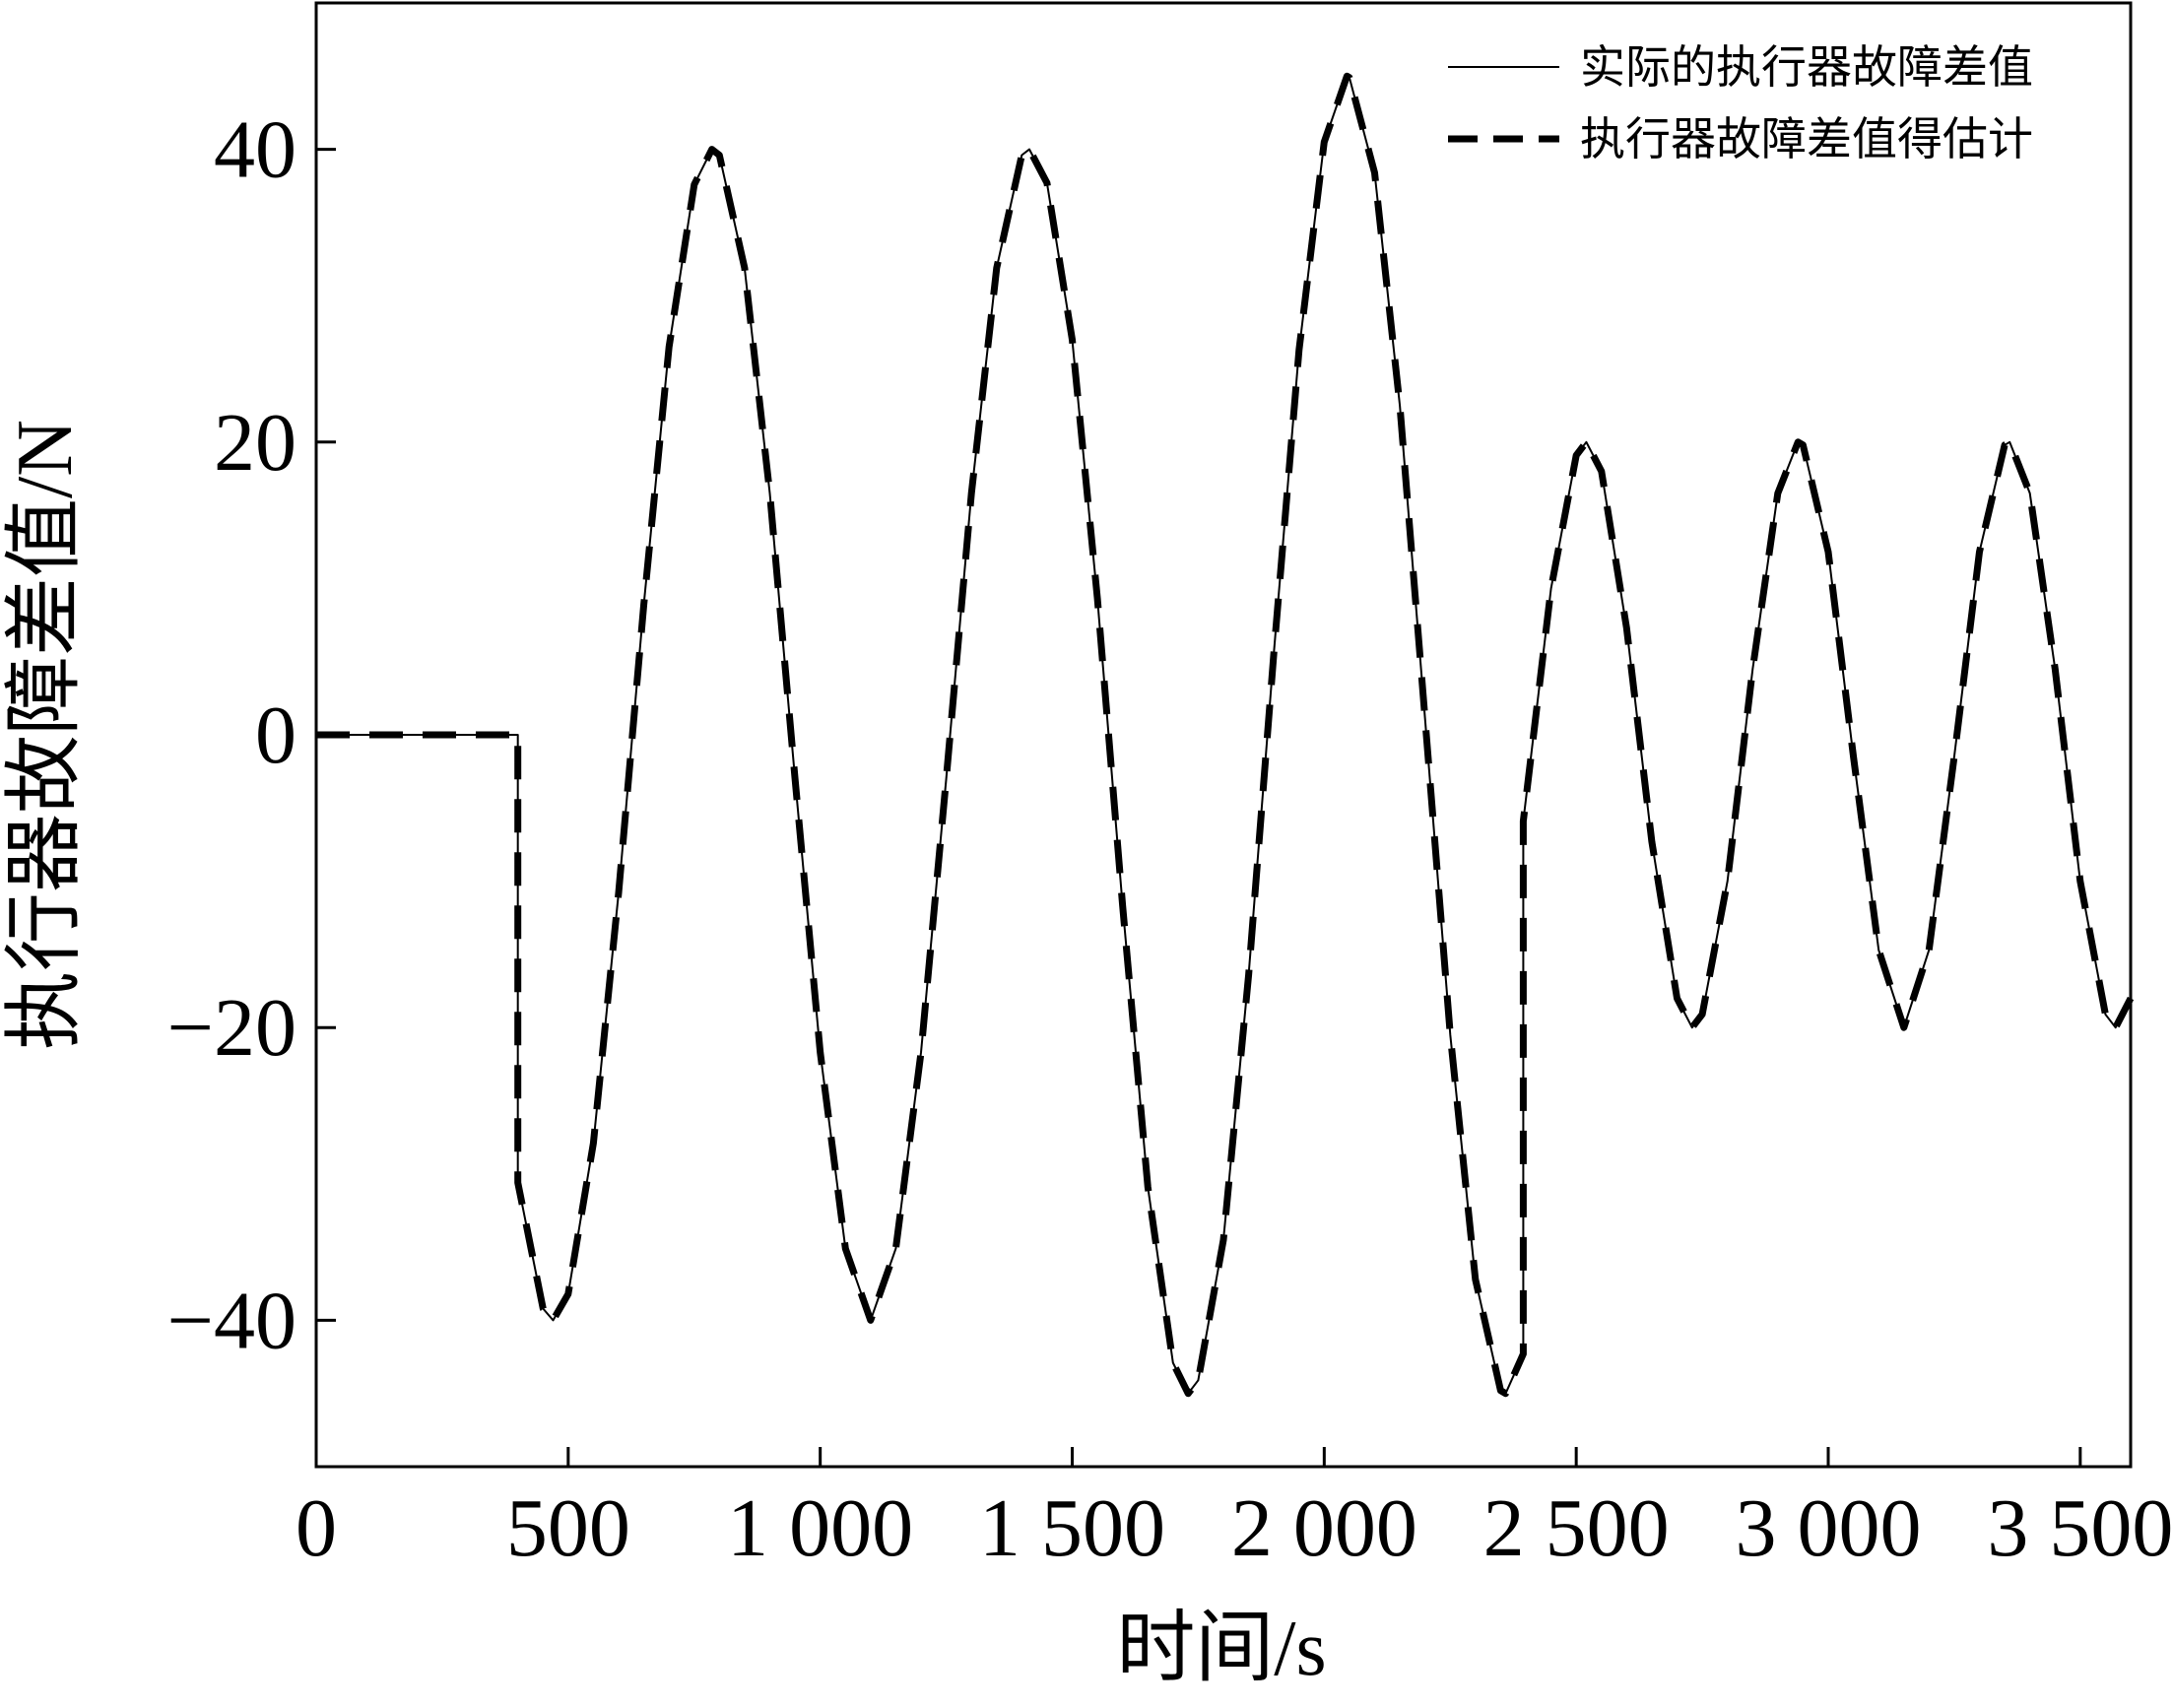  What do you see at coordinates (1072, 1528) in the screenshot?
I see `x-tick-label: 1 500` at bounding box center [1072, 1528].